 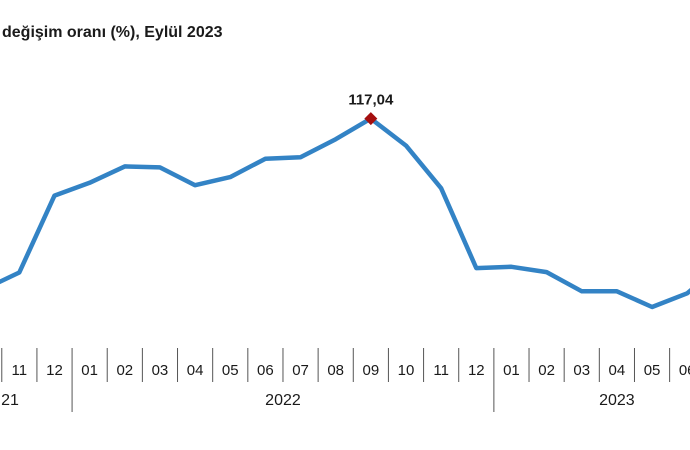 What do you see at coordinates (283, 400) in the screenshot?
I see `year-label: 2022` at bounding box center [283, 400].